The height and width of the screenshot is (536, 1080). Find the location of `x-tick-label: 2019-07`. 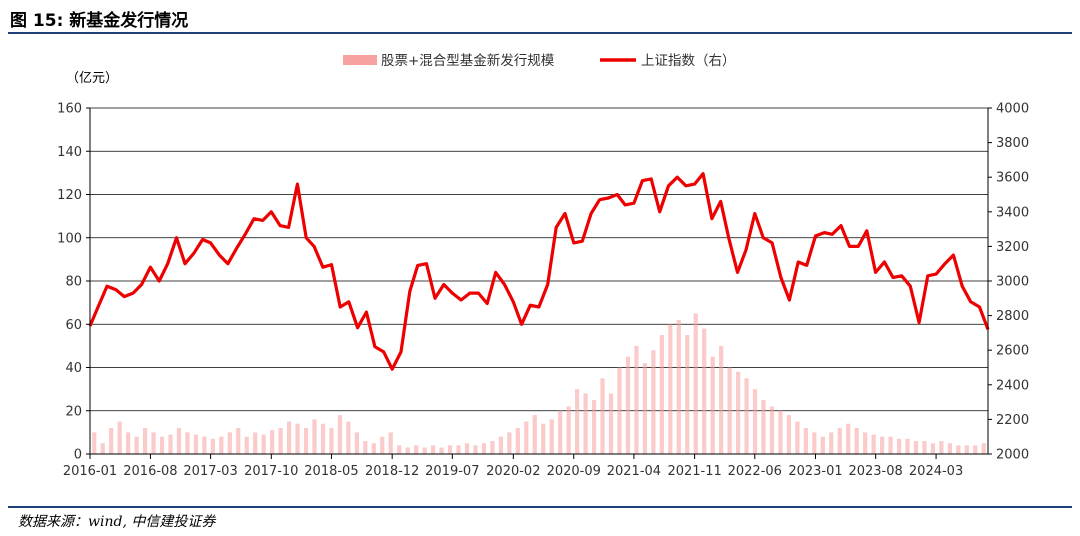

x-tick-label: 2019-07 is located at coordinates (452, 471).